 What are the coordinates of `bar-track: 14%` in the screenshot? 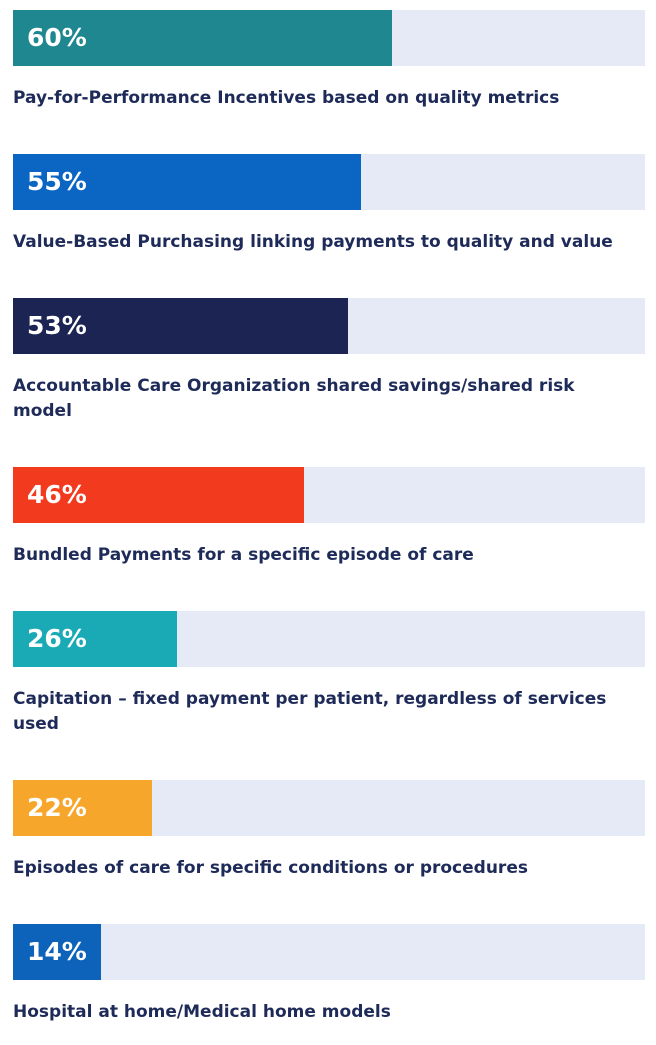 It's located at (329, 952).